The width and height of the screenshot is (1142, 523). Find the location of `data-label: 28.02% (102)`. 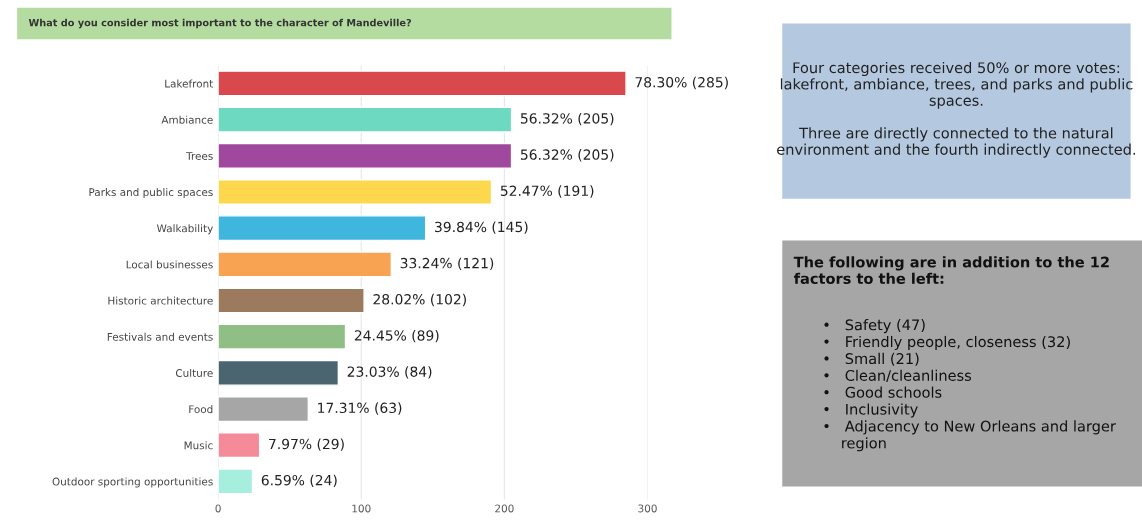

data-label: 28.02% (102) is located at coordinates (419, 300).